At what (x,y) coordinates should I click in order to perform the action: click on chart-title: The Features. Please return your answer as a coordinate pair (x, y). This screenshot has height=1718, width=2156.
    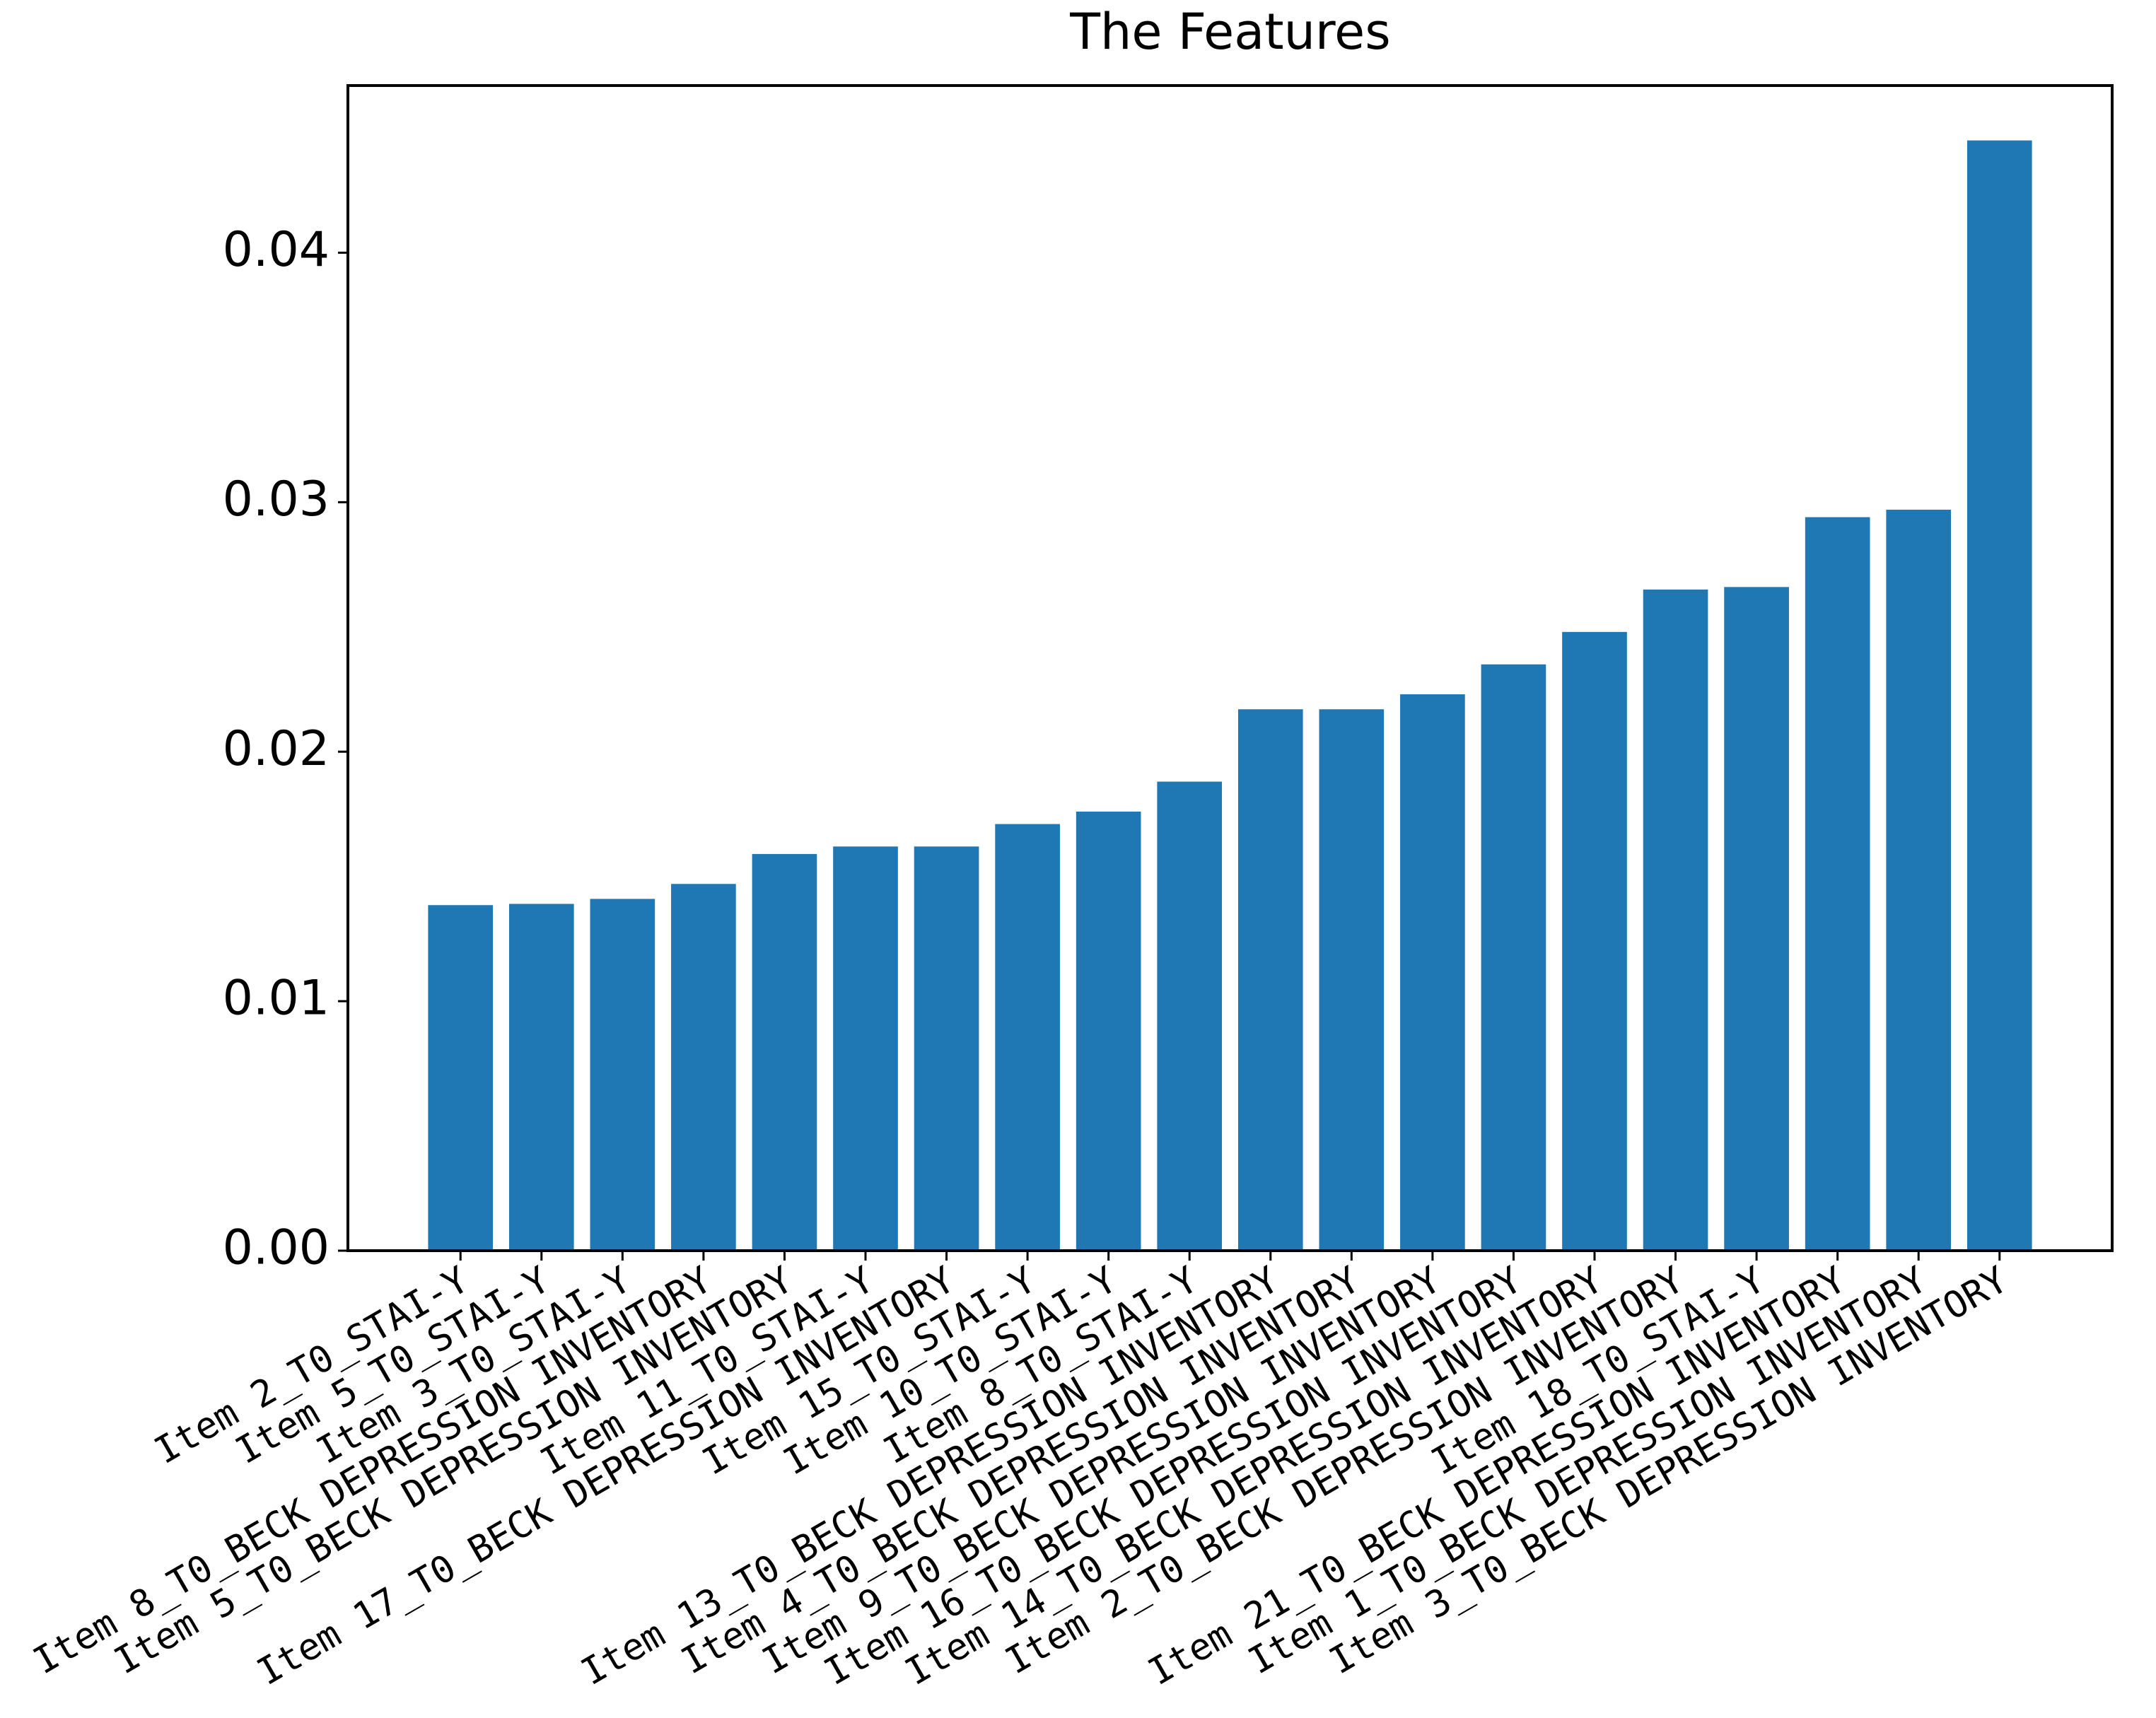
    Looking at the image, I should click on (1229, 32).